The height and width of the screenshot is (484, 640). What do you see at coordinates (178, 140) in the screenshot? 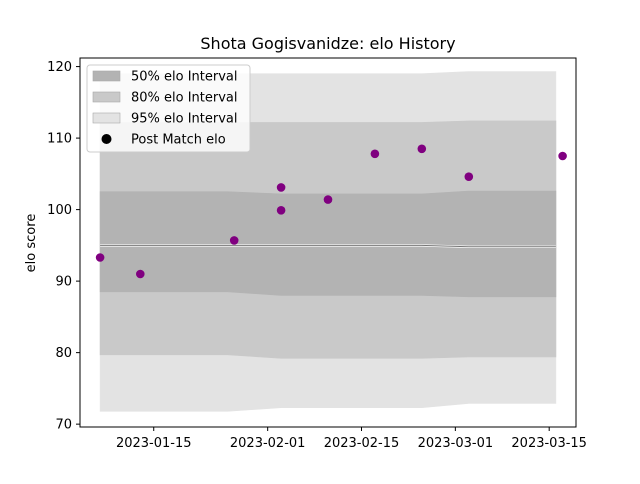
I see `legend-label: Post Match elo` at bounding box center [178, 140].